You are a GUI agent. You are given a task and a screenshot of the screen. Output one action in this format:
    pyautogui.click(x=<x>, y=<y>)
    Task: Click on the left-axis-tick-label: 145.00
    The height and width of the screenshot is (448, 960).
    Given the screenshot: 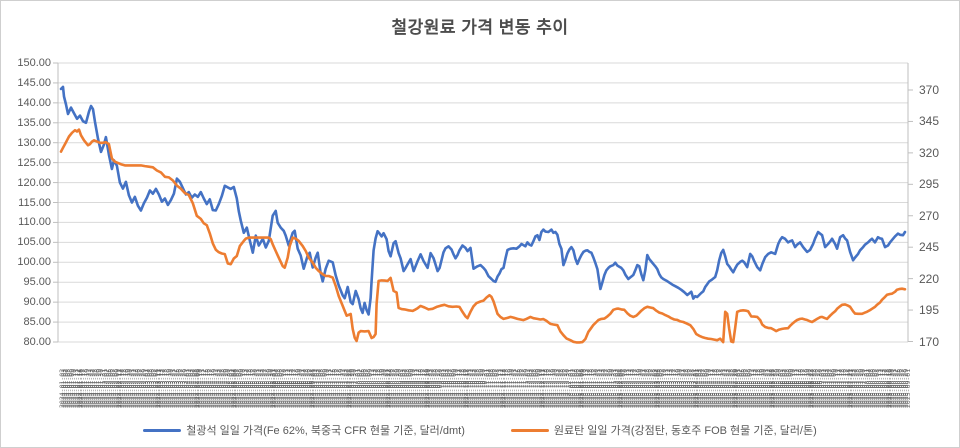 What is the action you would take?
    pyautogui.click(x=34, y=82)
    